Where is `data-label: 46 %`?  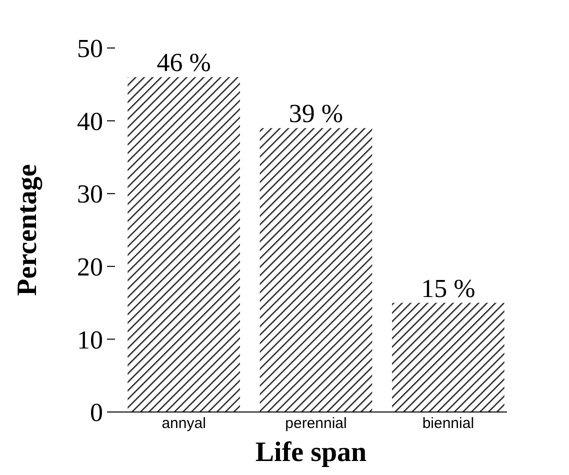
data-label: 46 % is located at coordinates (183, 63).